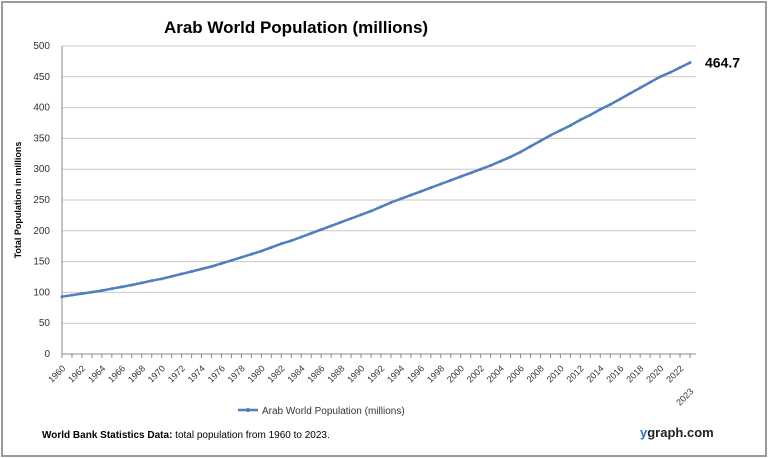  I want to click on y-tick-label: 50, so click(45, 323).